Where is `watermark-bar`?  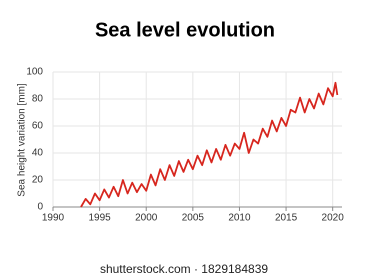
watermark-bar is located at coordinates (184, 269).